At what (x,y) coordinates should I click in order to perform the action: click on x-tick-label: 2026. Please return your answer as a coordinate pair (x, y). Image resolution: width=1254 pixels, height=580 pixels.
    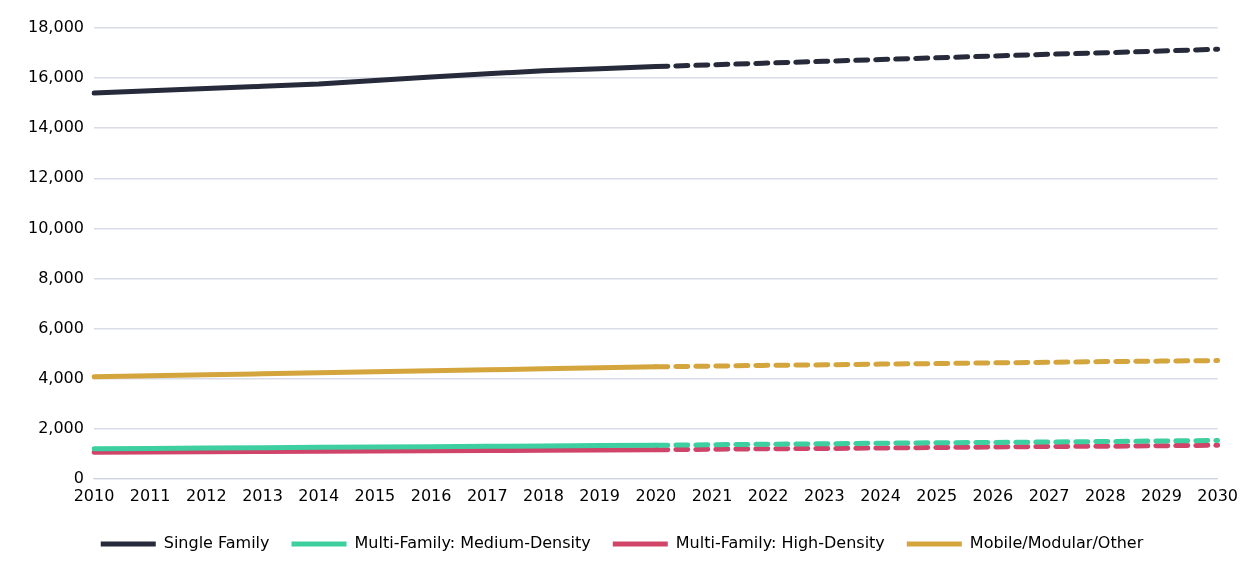
    Looking at the image, I should click on (993, 495).